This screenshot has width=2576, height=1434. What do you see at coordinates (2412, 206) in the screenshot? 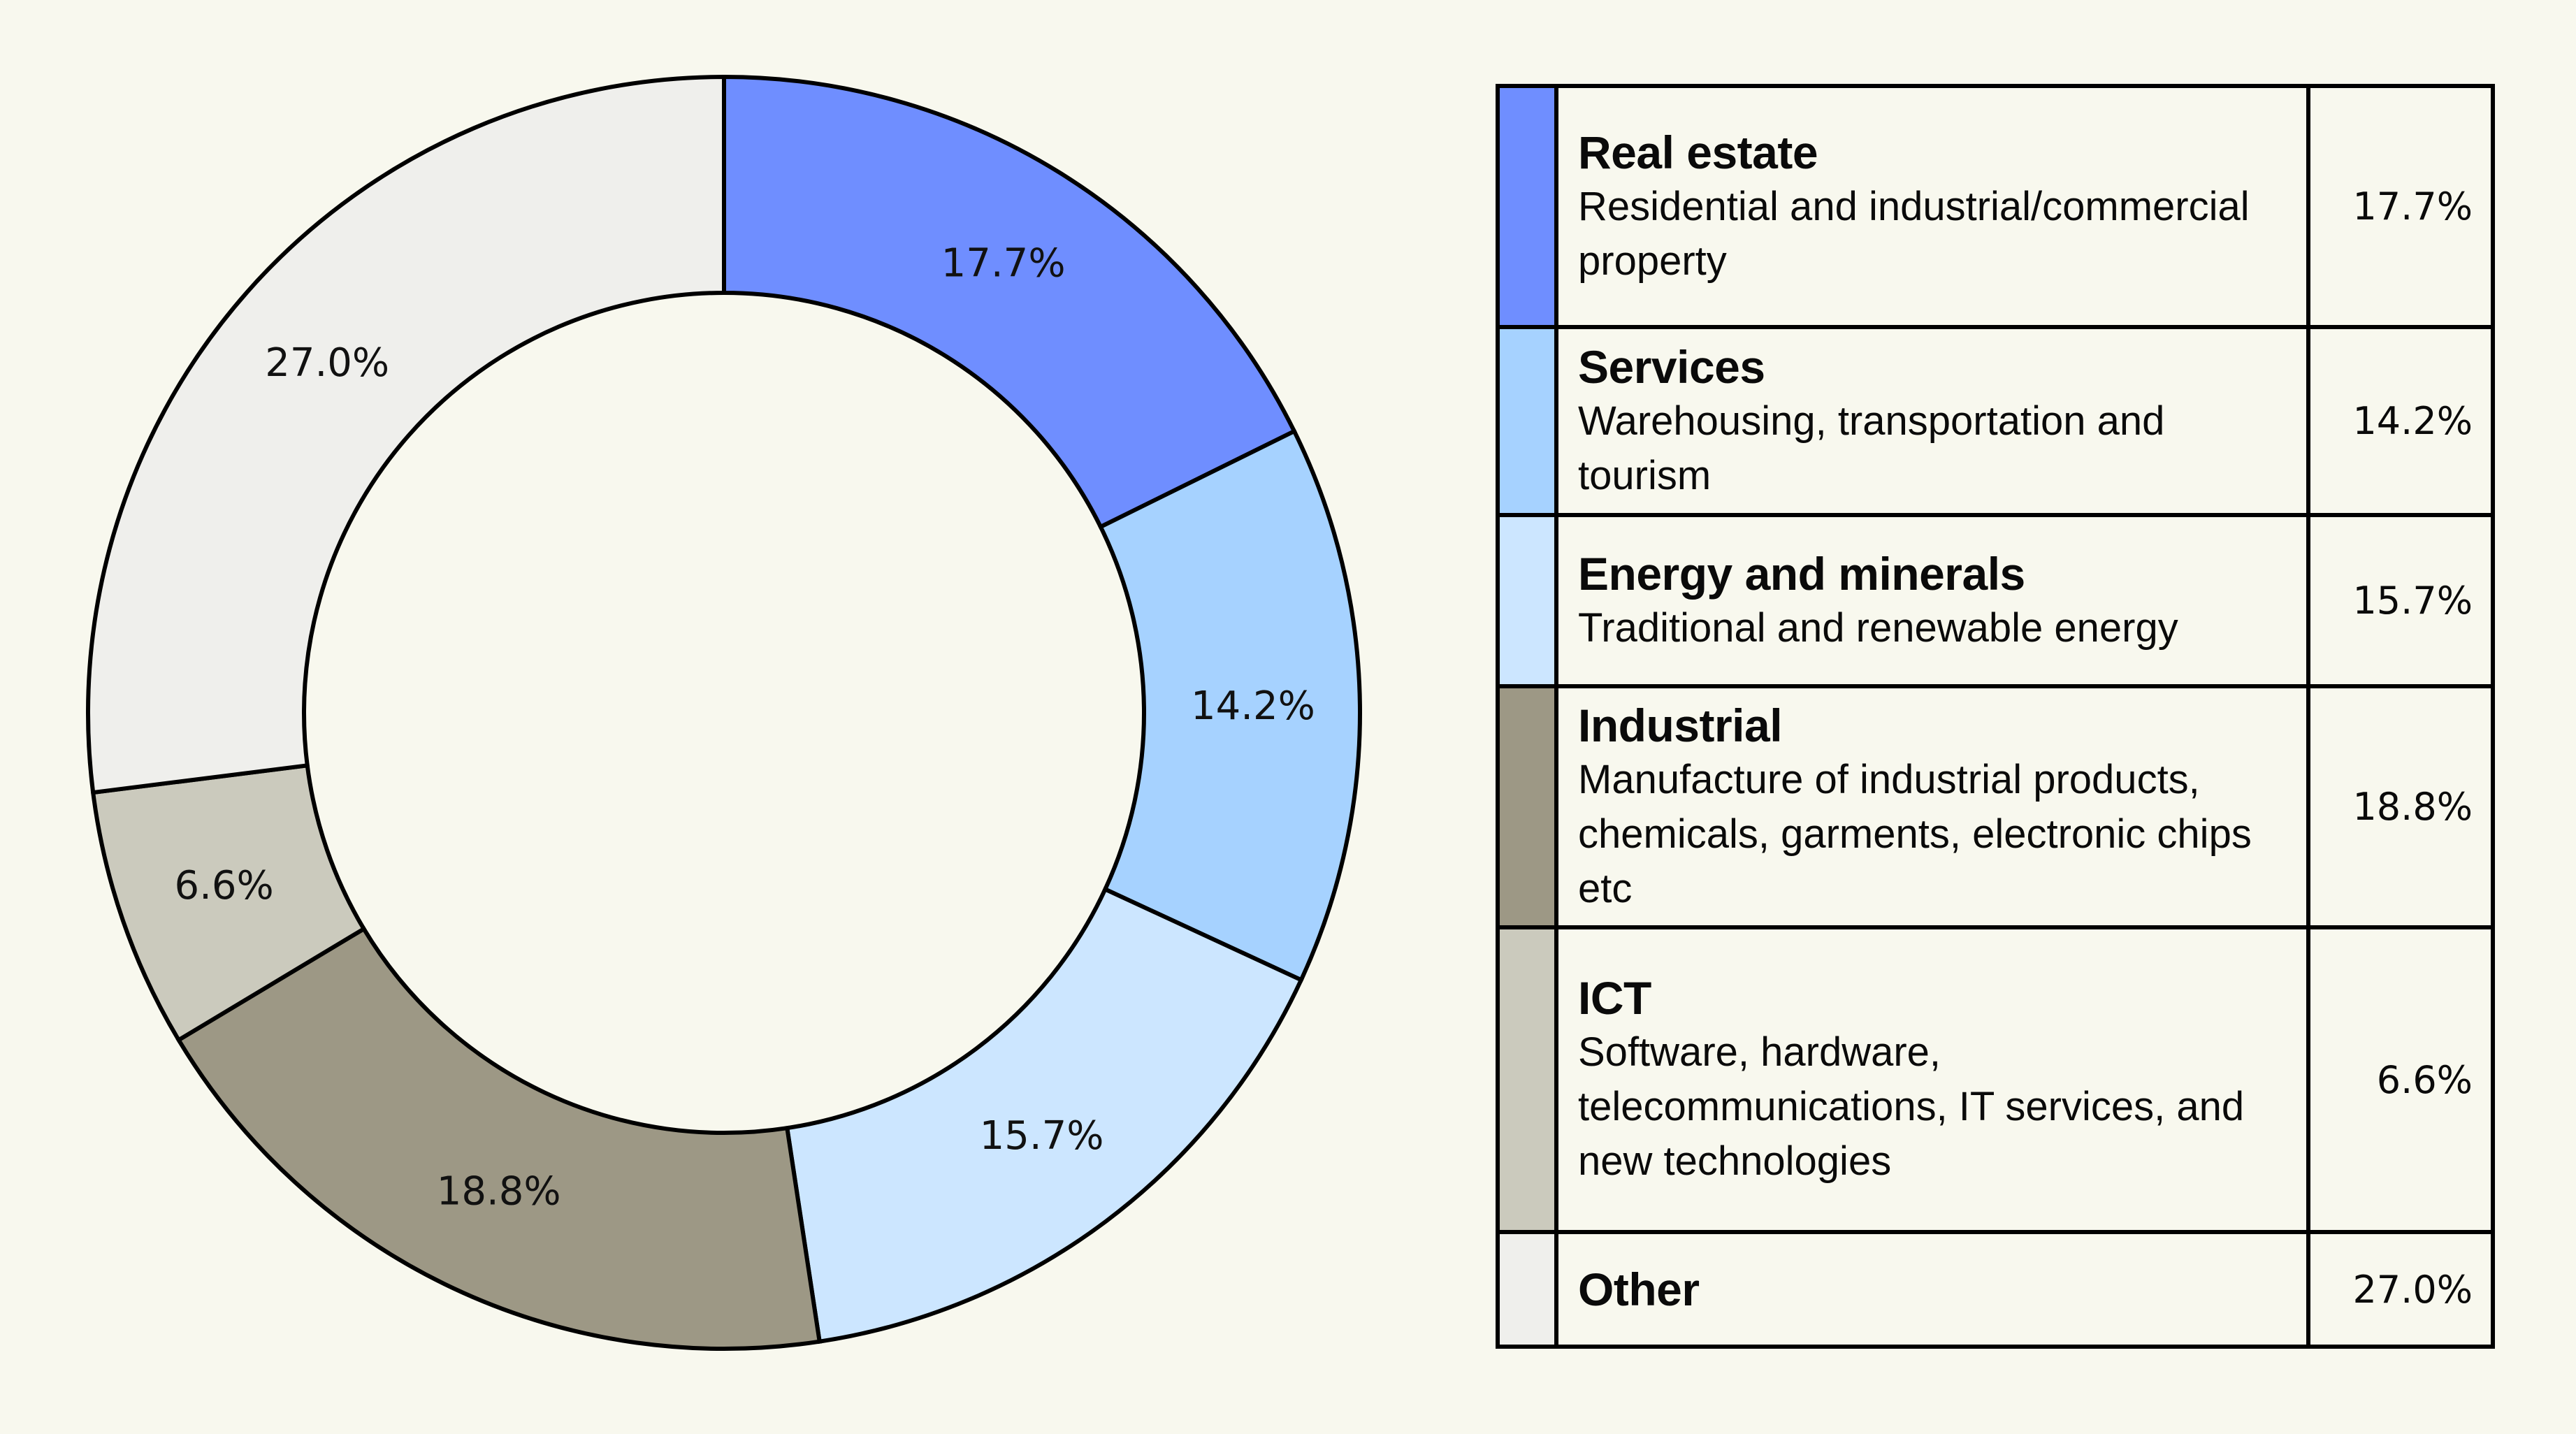
I see `legend-value: 17.7%` at bounding box center [2412, 206].